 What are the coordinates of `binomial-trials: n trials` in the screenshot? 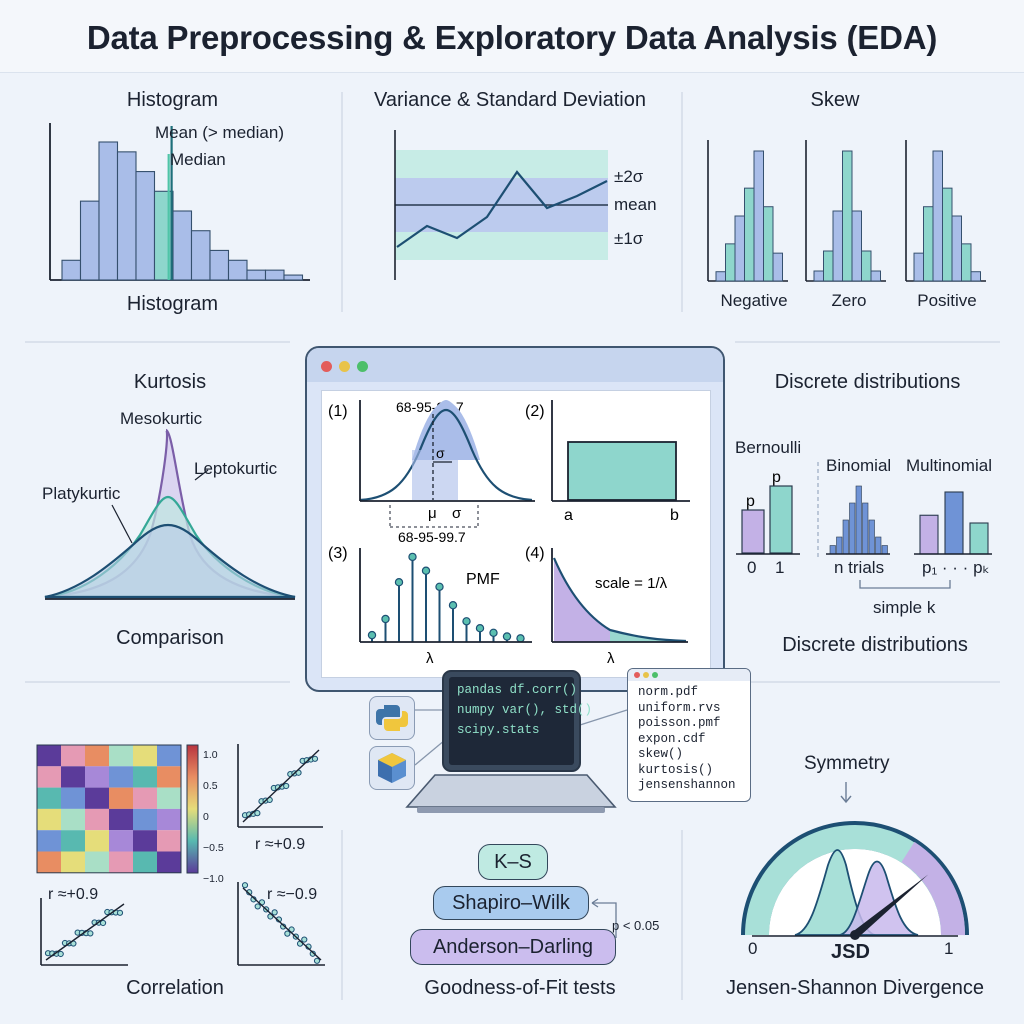 It's located at (859, 567).